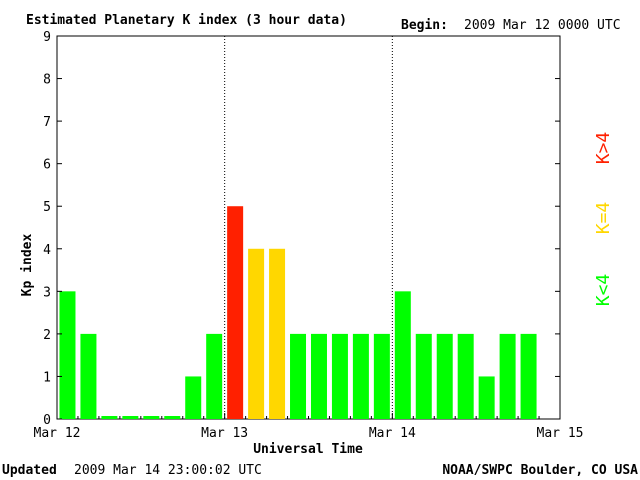  What do you see at coordinates (424, 25) in the screenshot?
I see `begin-label: Begin:` at bounding box center [424, 25].